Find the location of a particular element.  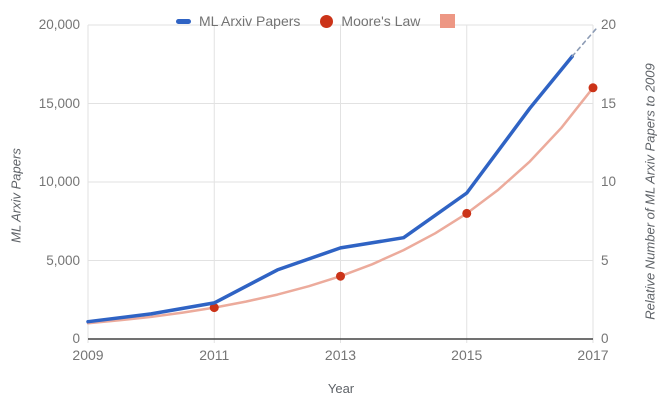

legend: ML Arxiv Papers Moore's Law is located at coordinates (319, 21).